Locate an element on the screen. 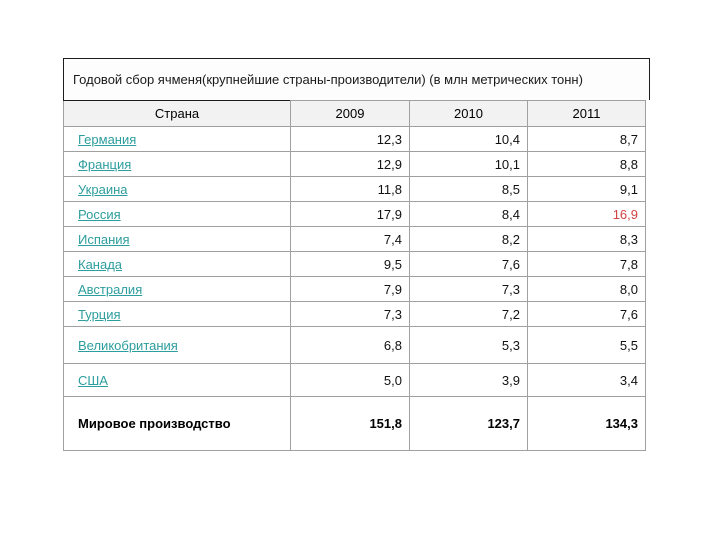  value-cell: 151,8 is located at coordinates (350, 423).